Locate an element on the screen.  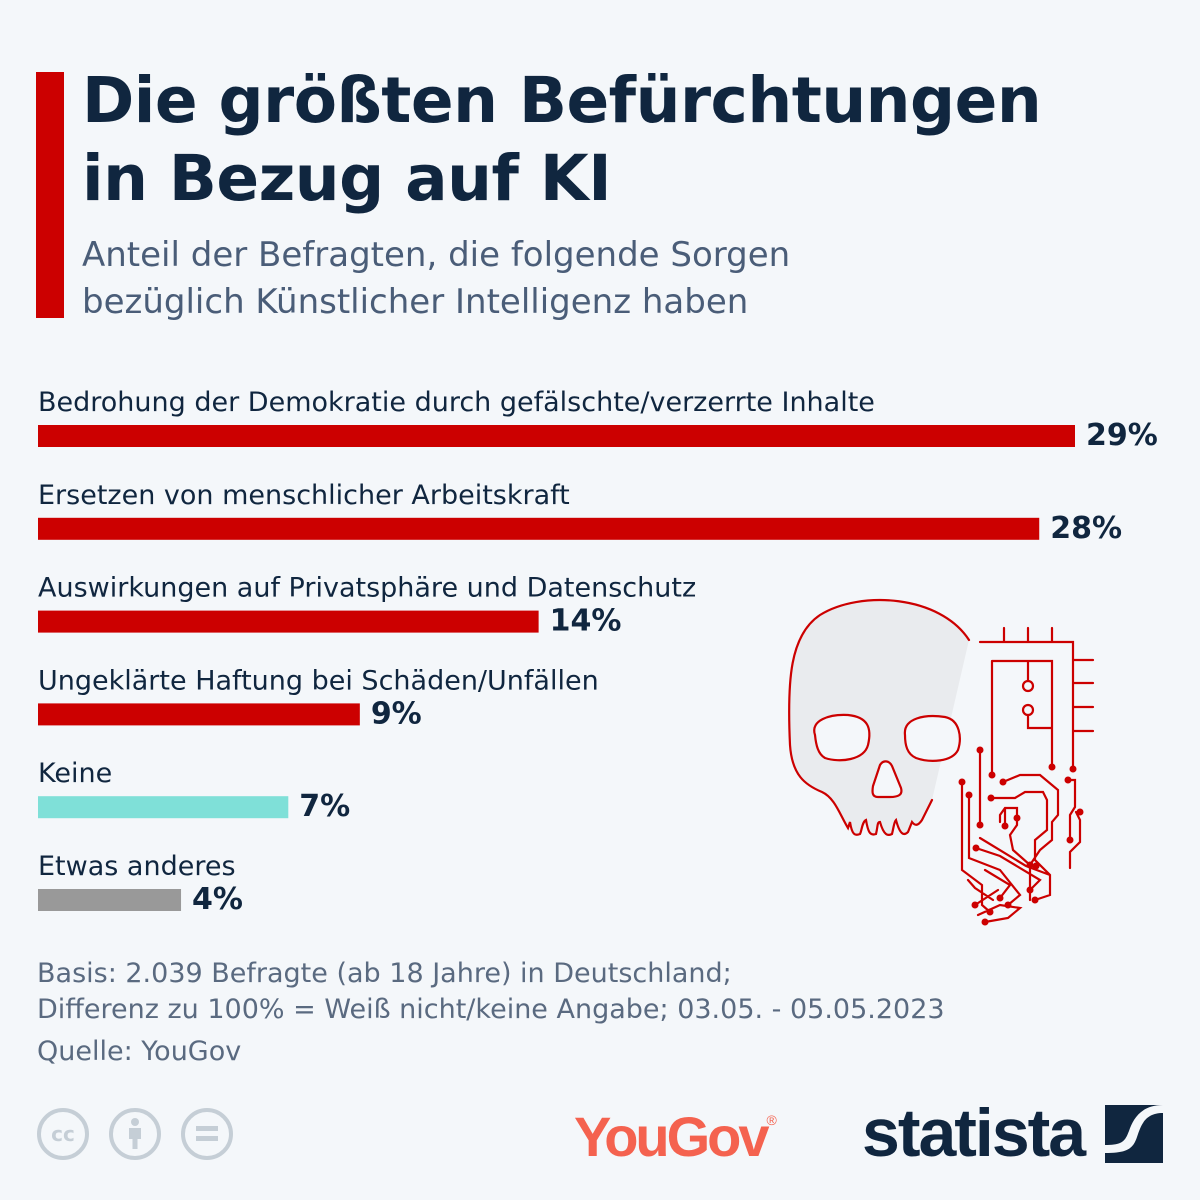
category-label: Keine is located at coordinates (75, 773).